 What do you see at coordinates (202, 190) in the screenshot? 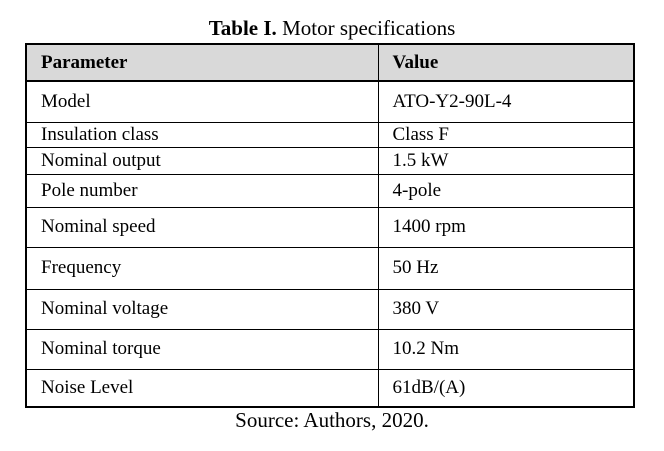
I see `parameter-cell: Pole number` at bounding box center [202, 190].